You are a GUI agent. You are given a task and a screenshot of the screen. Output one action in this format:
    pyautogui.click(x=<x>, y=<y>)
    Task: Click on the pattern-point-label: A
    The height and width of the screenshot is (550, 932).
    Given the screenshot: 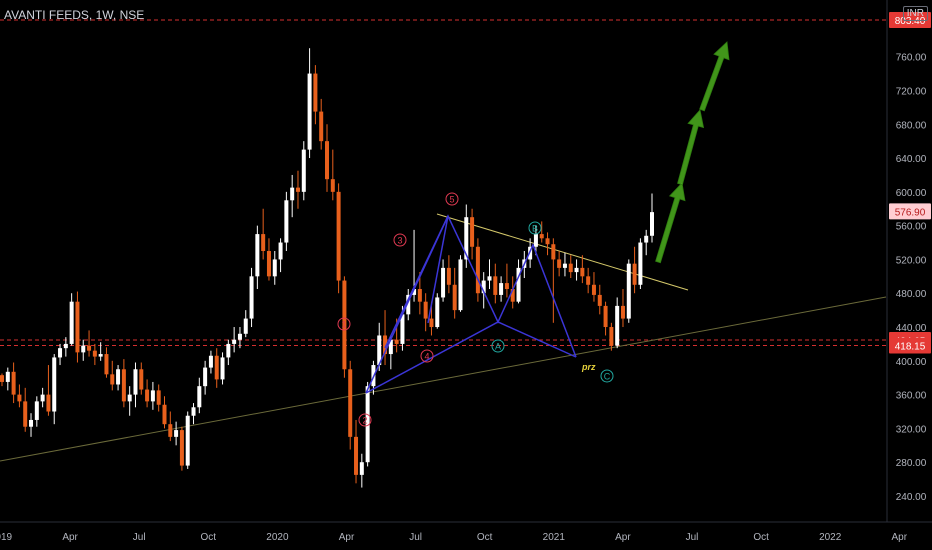 What is the action you would take?
    pyautogui.click(x=498, y=347)
    